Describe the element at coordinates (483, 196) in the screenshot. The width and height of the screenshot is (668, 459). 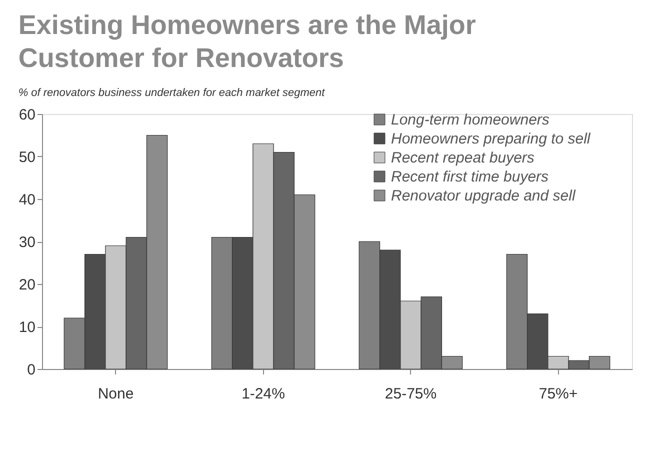
I see `legend-label: Renovator upgrade and sell` at that location.